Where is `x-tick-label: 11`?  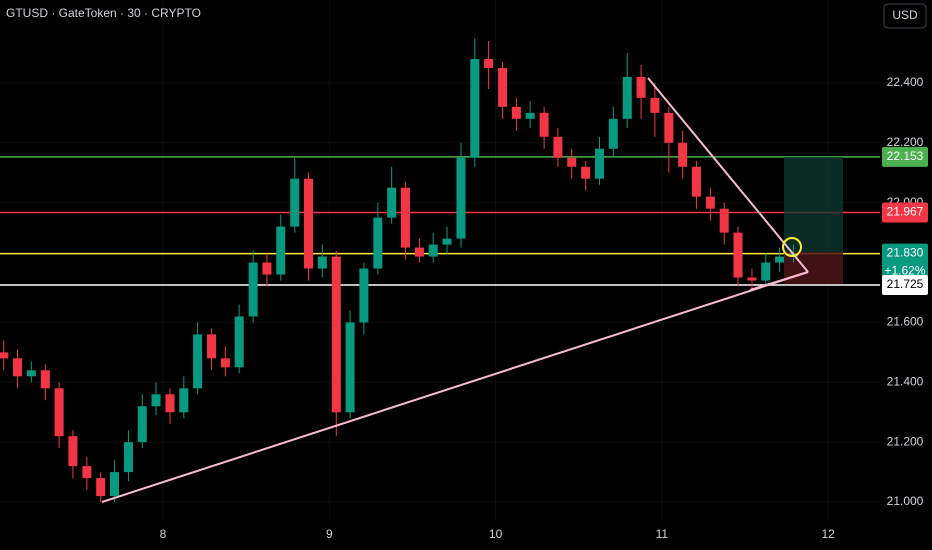
x-tick-label: 11 is located at coordinates (662, 534).